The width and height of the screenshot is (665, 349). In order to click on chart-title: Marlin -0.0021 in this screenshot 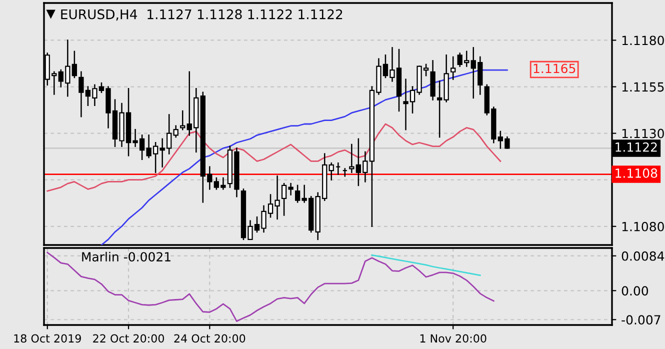, I will do `click(126, 257)`.